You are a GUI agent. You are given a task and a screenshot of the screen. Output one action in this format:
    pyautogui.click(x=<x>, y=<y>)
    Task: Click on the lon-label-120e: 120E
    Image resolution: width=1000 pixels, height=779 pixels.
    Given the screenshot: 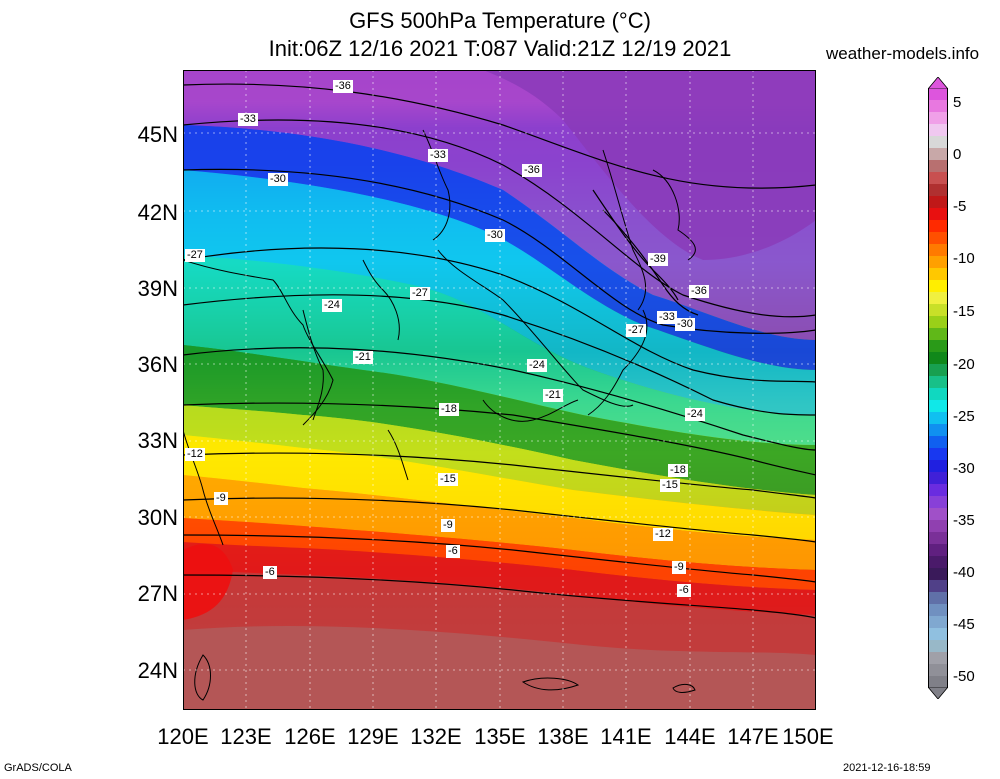 What is the action you would take?
    pyautogui.click(x=183, y=736)
    